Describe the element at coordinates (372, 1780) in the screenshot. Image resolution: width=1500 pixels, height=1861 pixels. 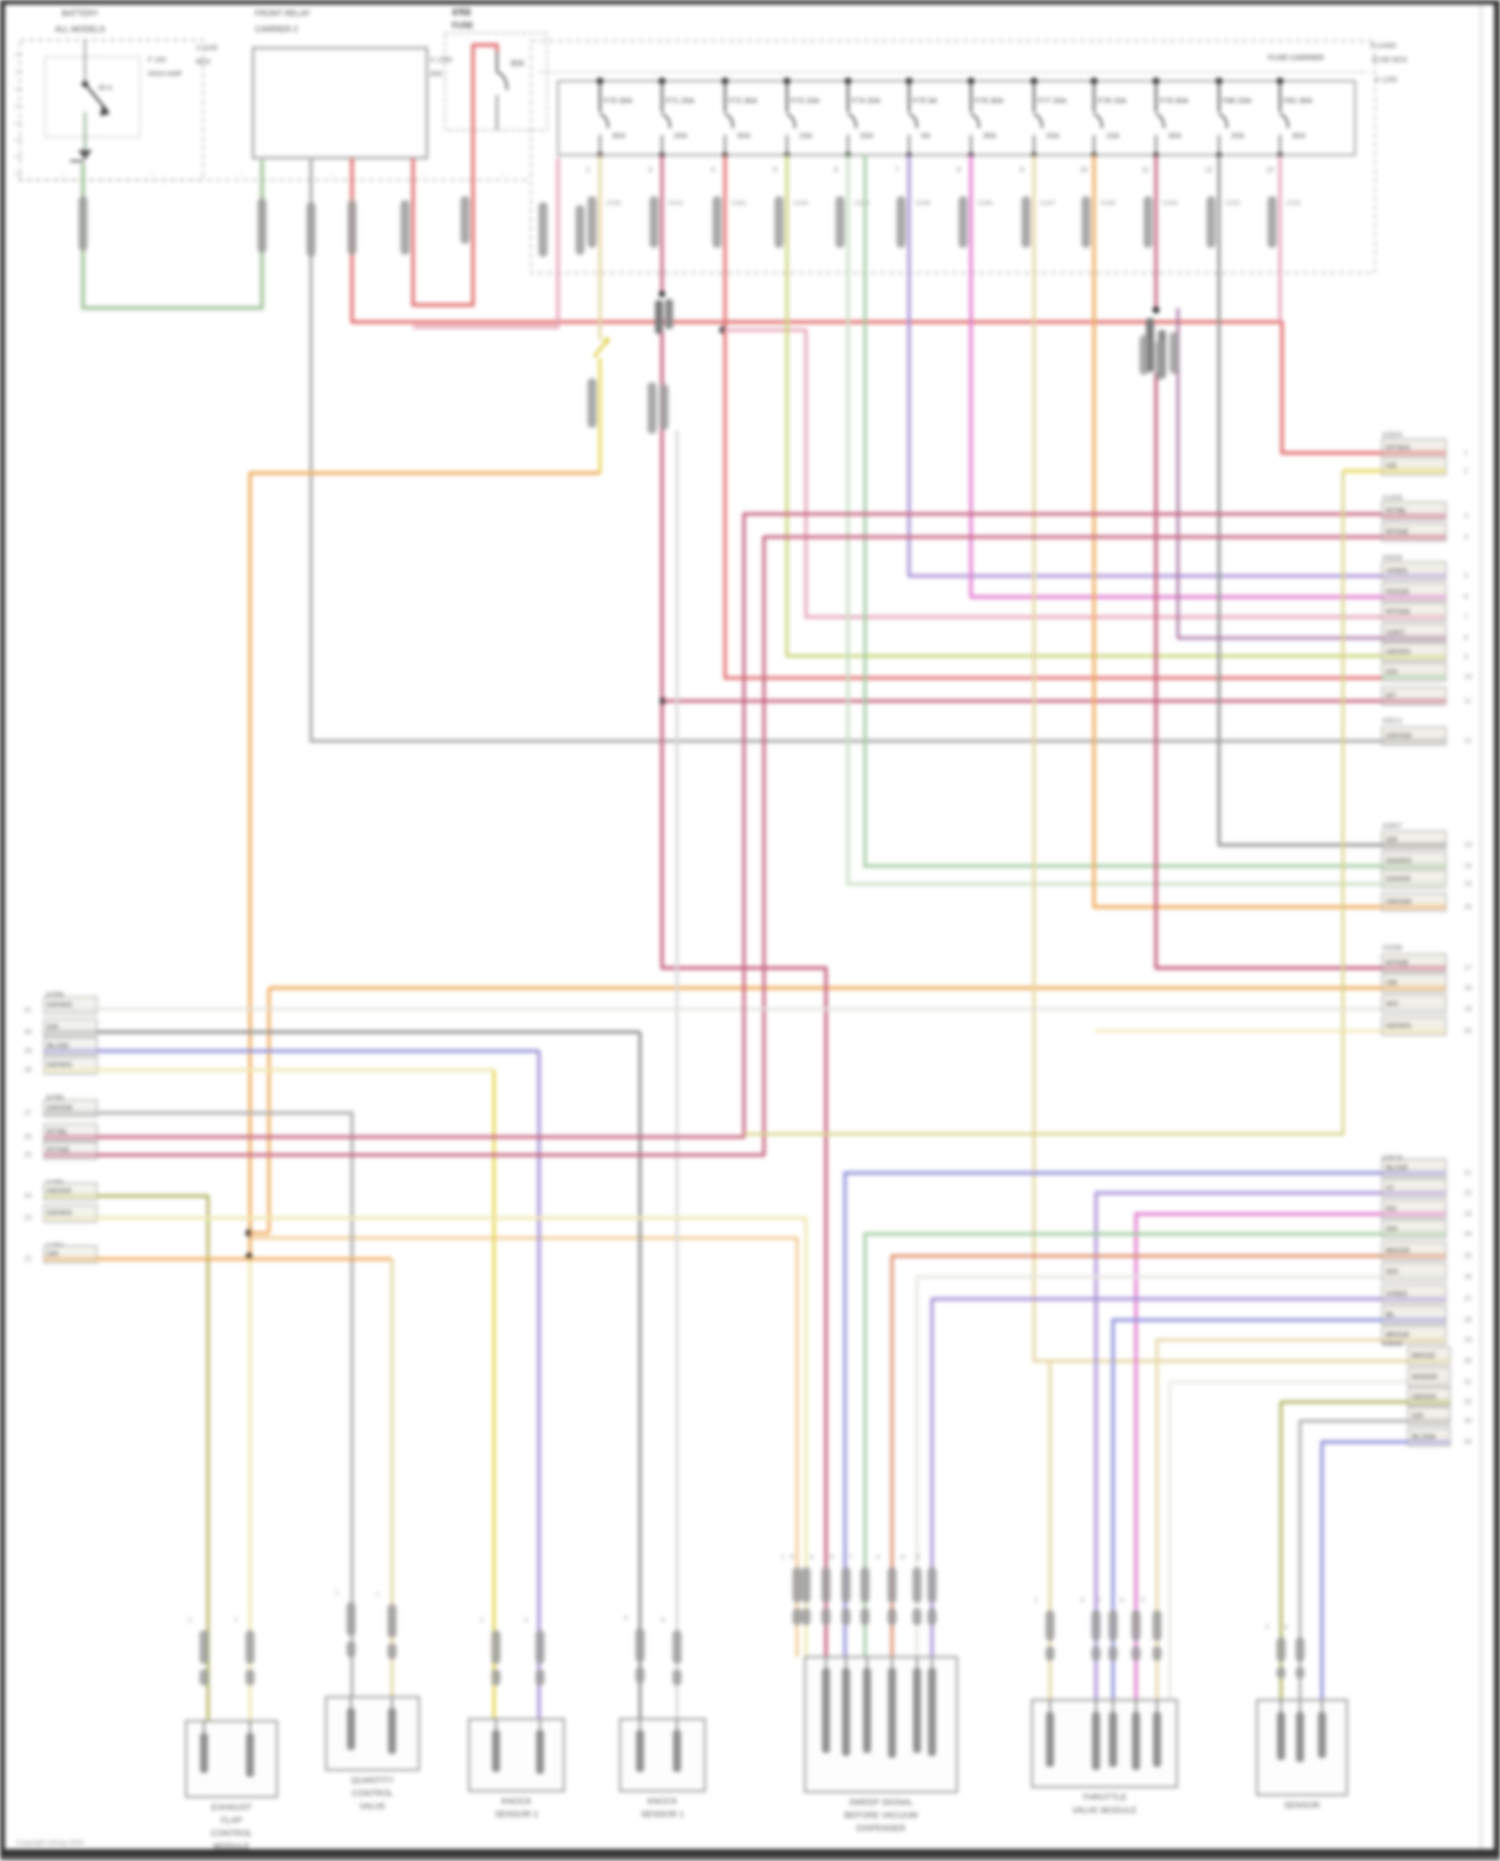
I see `svg-text: QUANTITY` at that location.